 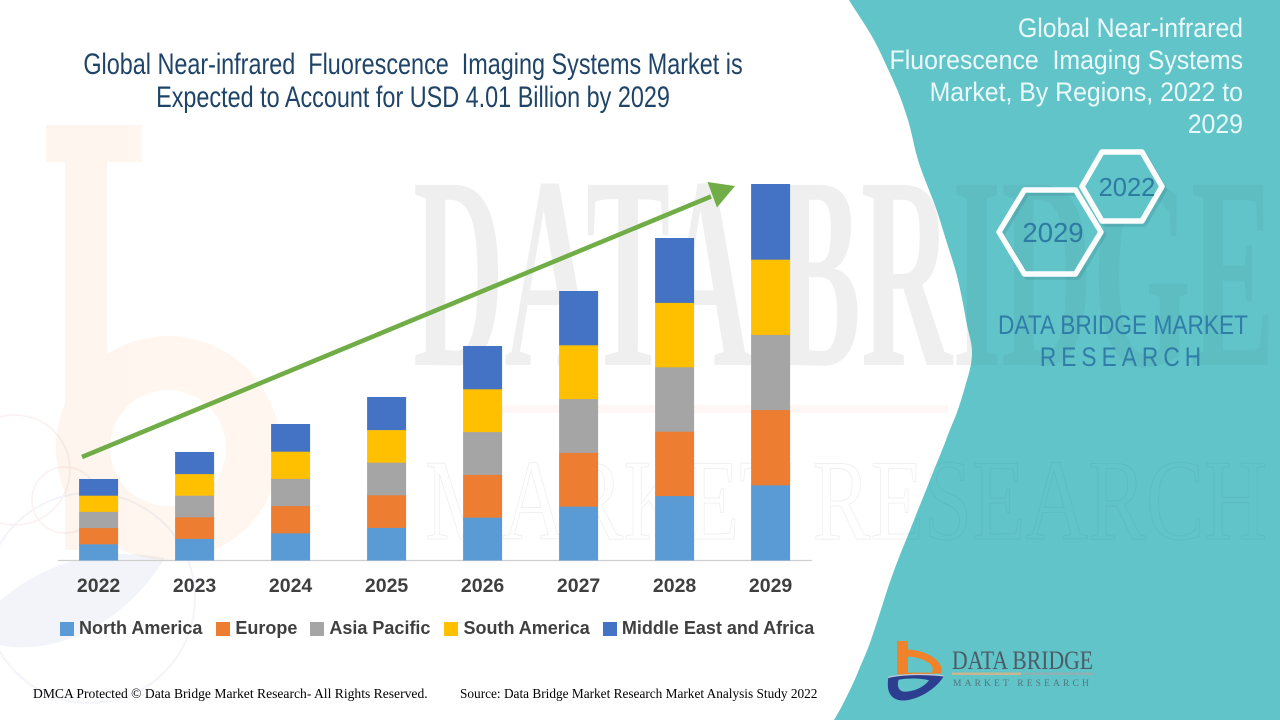 What do you see at coordinates (483, 586) in the screenshot?
I see `svg-text: 2026` at bounding box center [483, 586].